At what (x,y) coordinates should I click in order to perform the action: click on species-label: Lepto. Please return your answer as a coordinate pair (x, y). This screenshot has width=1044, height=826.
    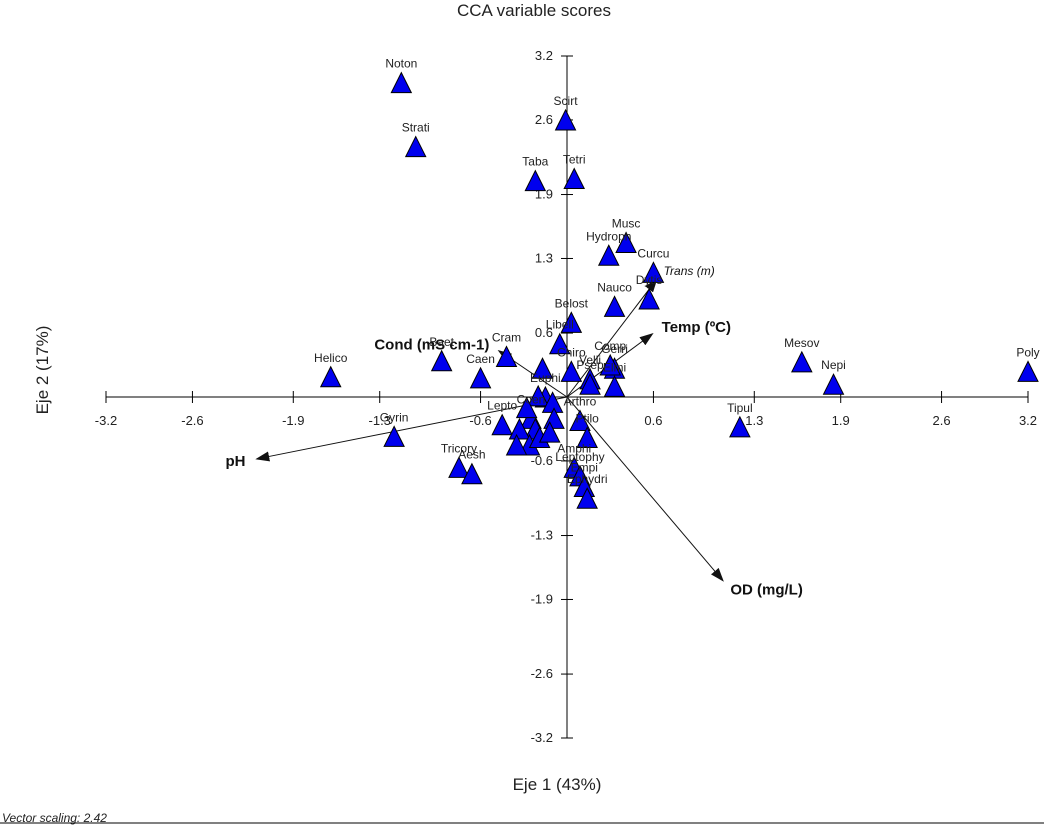
    Looking at the image, I should click on (502, 406).